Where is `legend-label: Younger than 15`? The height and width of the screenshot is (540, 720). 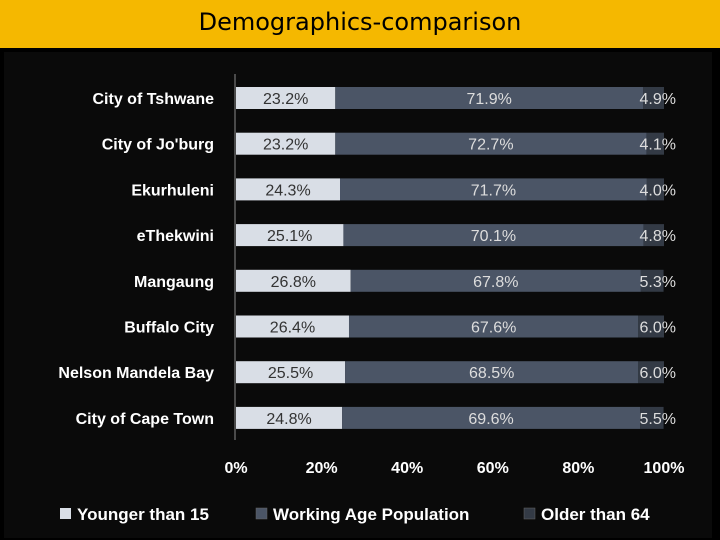 legend-label: Younger than 15 is located at coordinates (143, 514).